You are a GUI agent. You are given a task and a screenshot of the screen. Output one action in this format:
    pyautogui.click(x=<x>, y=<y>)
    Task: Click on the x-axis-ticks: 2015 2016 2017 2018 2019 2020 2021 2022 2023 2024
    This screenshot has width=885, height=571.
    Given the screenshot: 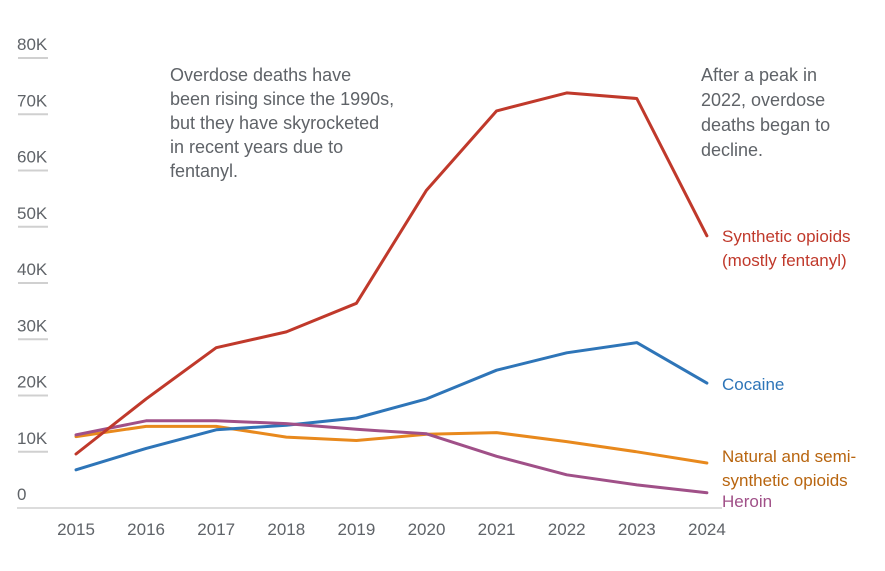 What is the action you would take?
    pyautogui.click(x=391, y=529)
    